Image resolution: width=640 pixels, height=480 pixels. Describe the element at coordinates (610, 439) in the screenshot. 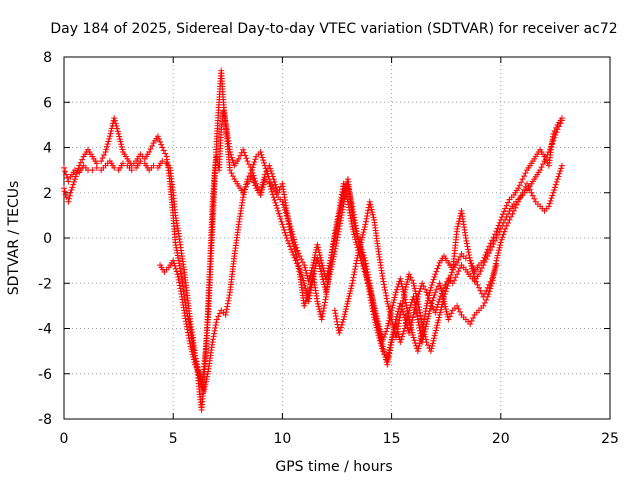

I see `x-tick-label: 25` at that location.